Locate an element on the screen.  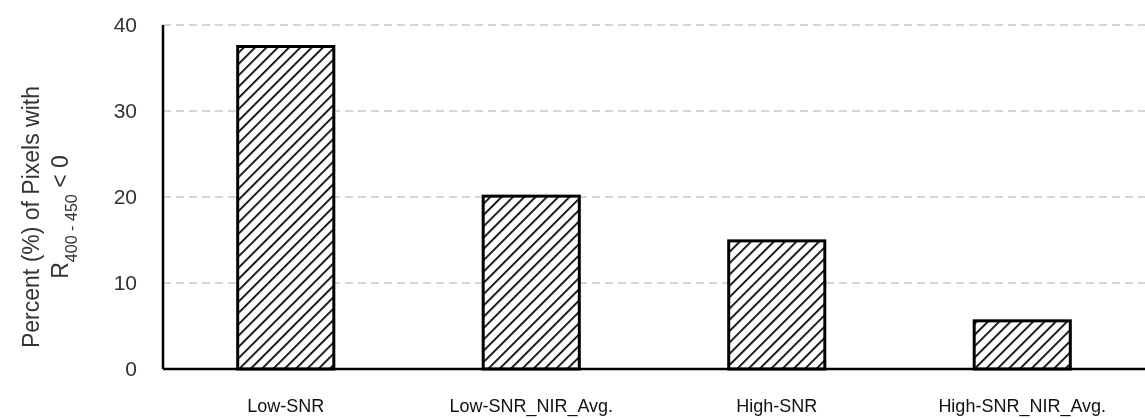
x-tick-label: High-SNR_NIR_Avg. is located at coordinates (1022, 406).